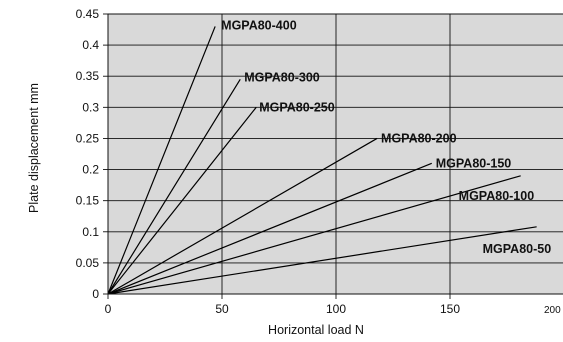  What do you see at coordinates (88, 154) in the screenshot?
I see `y-tick-labels: 0 0.05 0.1 0.15 0.2 0.25 0.3 0.35 0.4 0.45` at bounding box center [88, 154].